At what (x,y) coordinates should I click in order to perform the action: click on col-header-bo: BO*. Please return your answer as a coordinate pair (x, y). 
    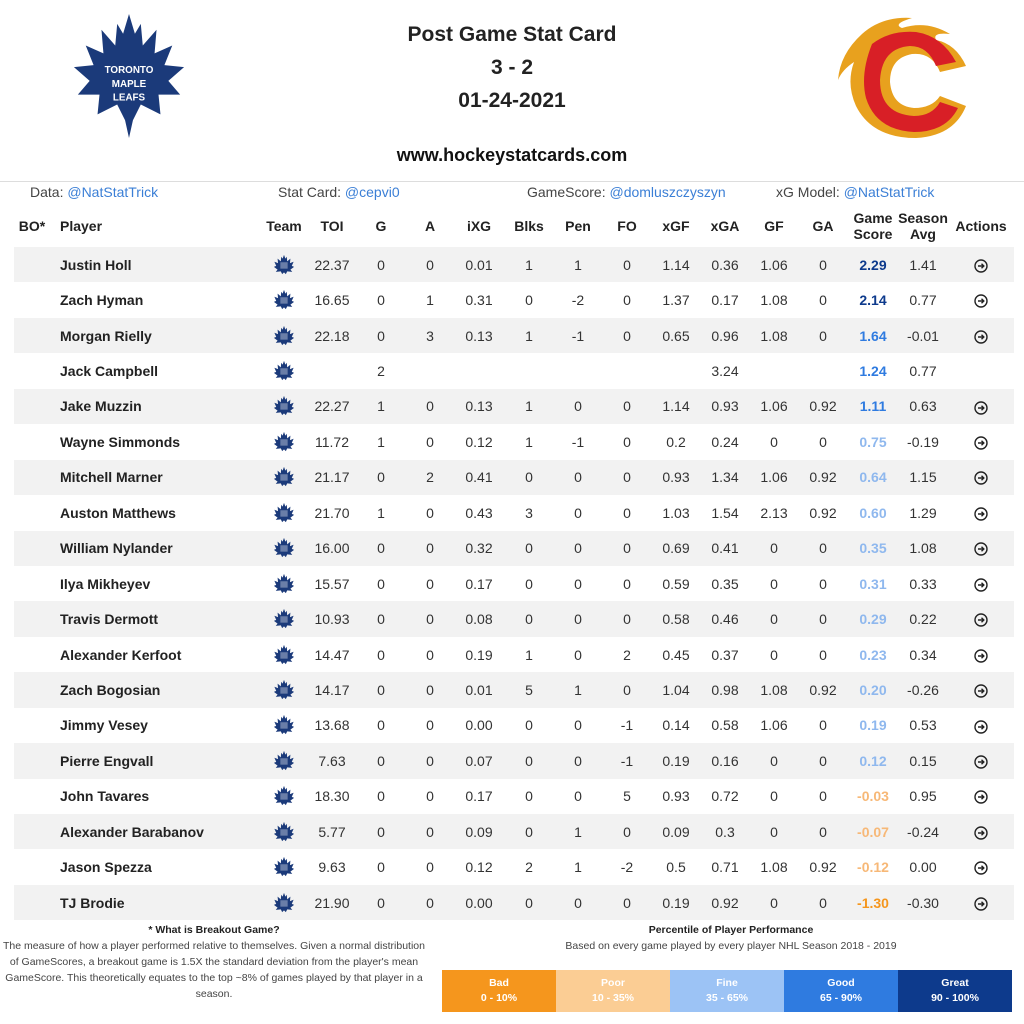
    Looking at the image, I should click on (32, 226).